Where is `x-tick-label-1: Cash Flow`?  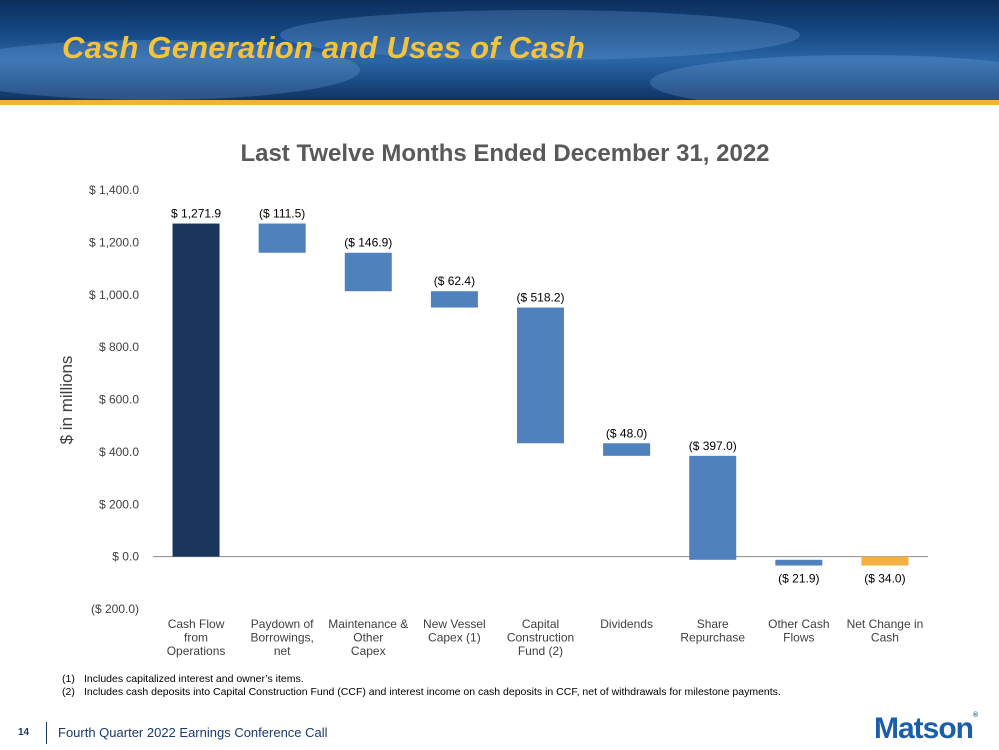
x-tick-label-1: Cash Flow is located at coordinates (196, 624).